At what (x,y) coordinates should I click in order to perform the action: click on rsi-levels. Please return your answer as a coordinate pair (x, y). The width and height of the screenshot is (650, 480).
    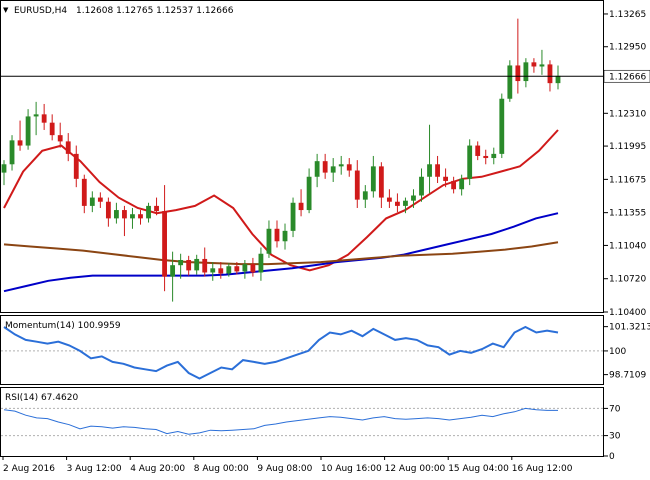
    Looking at the image, I should click on (302, 422).